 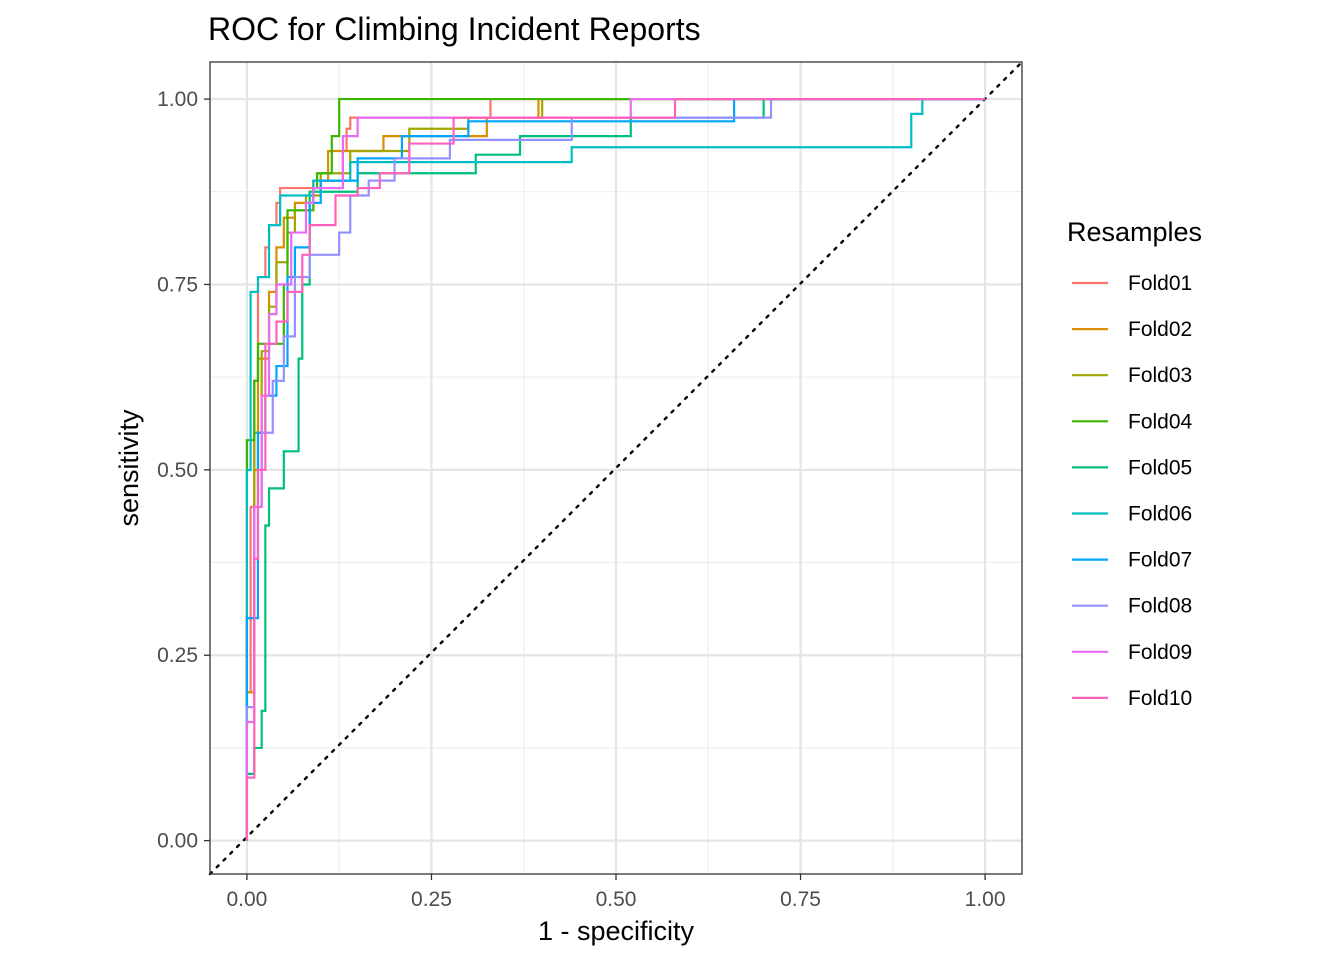 What do you see at coordinates (616, 931) in the screenshot?
I see `x-axis-title: 1 - specificity` at bounding box center [616, 931].